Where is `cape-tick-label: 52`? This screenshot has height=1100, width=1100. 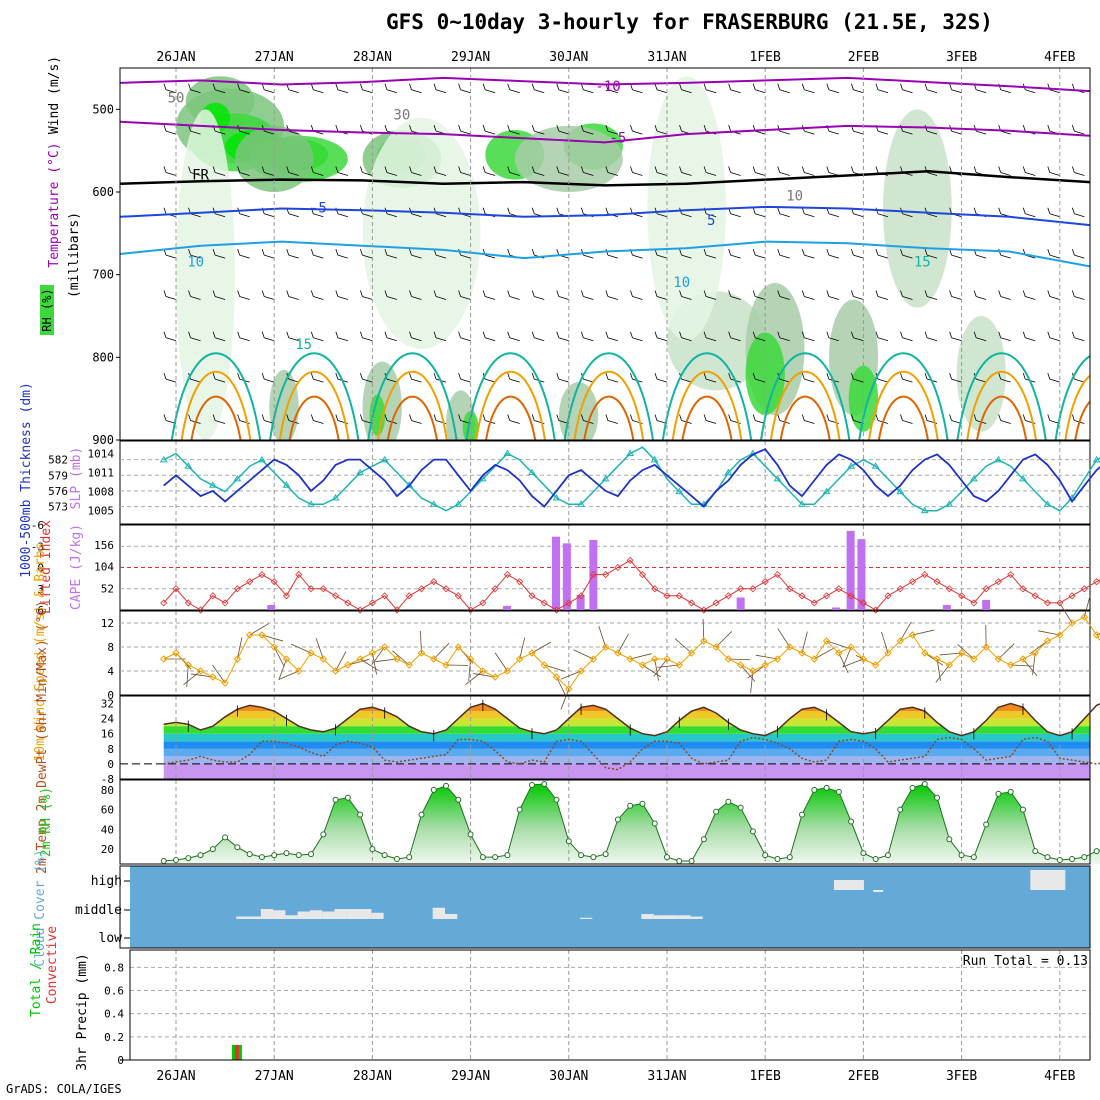
cape-tick-label: 52 is located at coordinates (107, 588).